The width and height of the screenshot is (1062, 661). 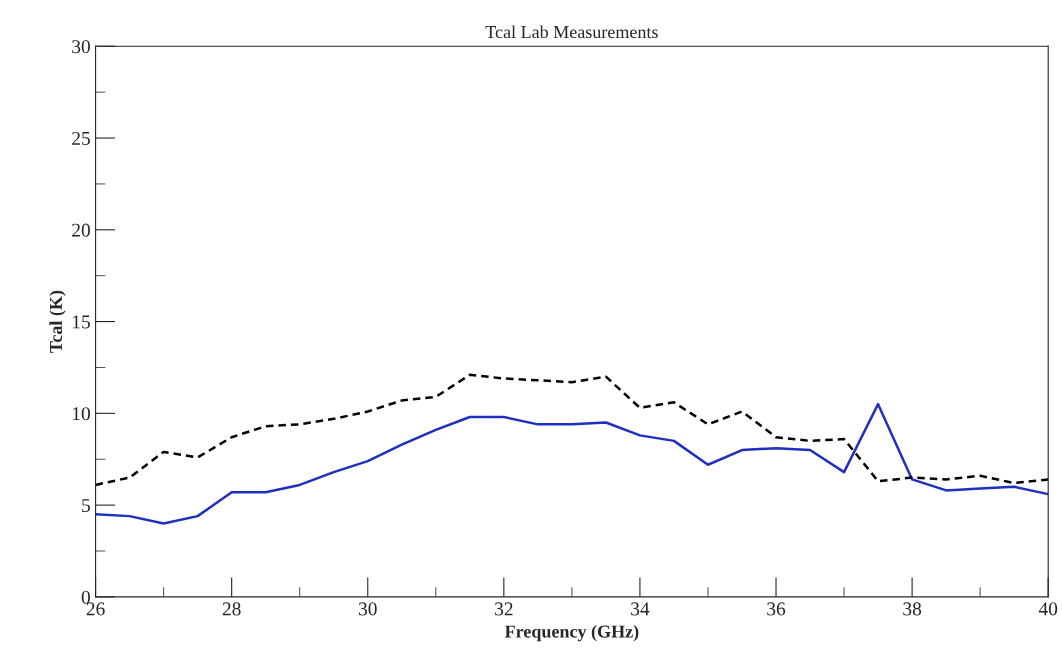 What do you see at coordinates (85, 597) in the screenshot?
I see `y-tick-label: 0` at bounding box center [85, 597].